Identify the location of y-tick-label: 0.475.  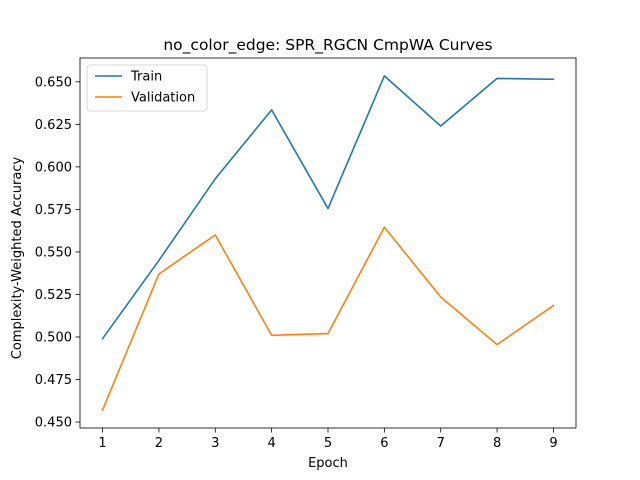
(53, 380).